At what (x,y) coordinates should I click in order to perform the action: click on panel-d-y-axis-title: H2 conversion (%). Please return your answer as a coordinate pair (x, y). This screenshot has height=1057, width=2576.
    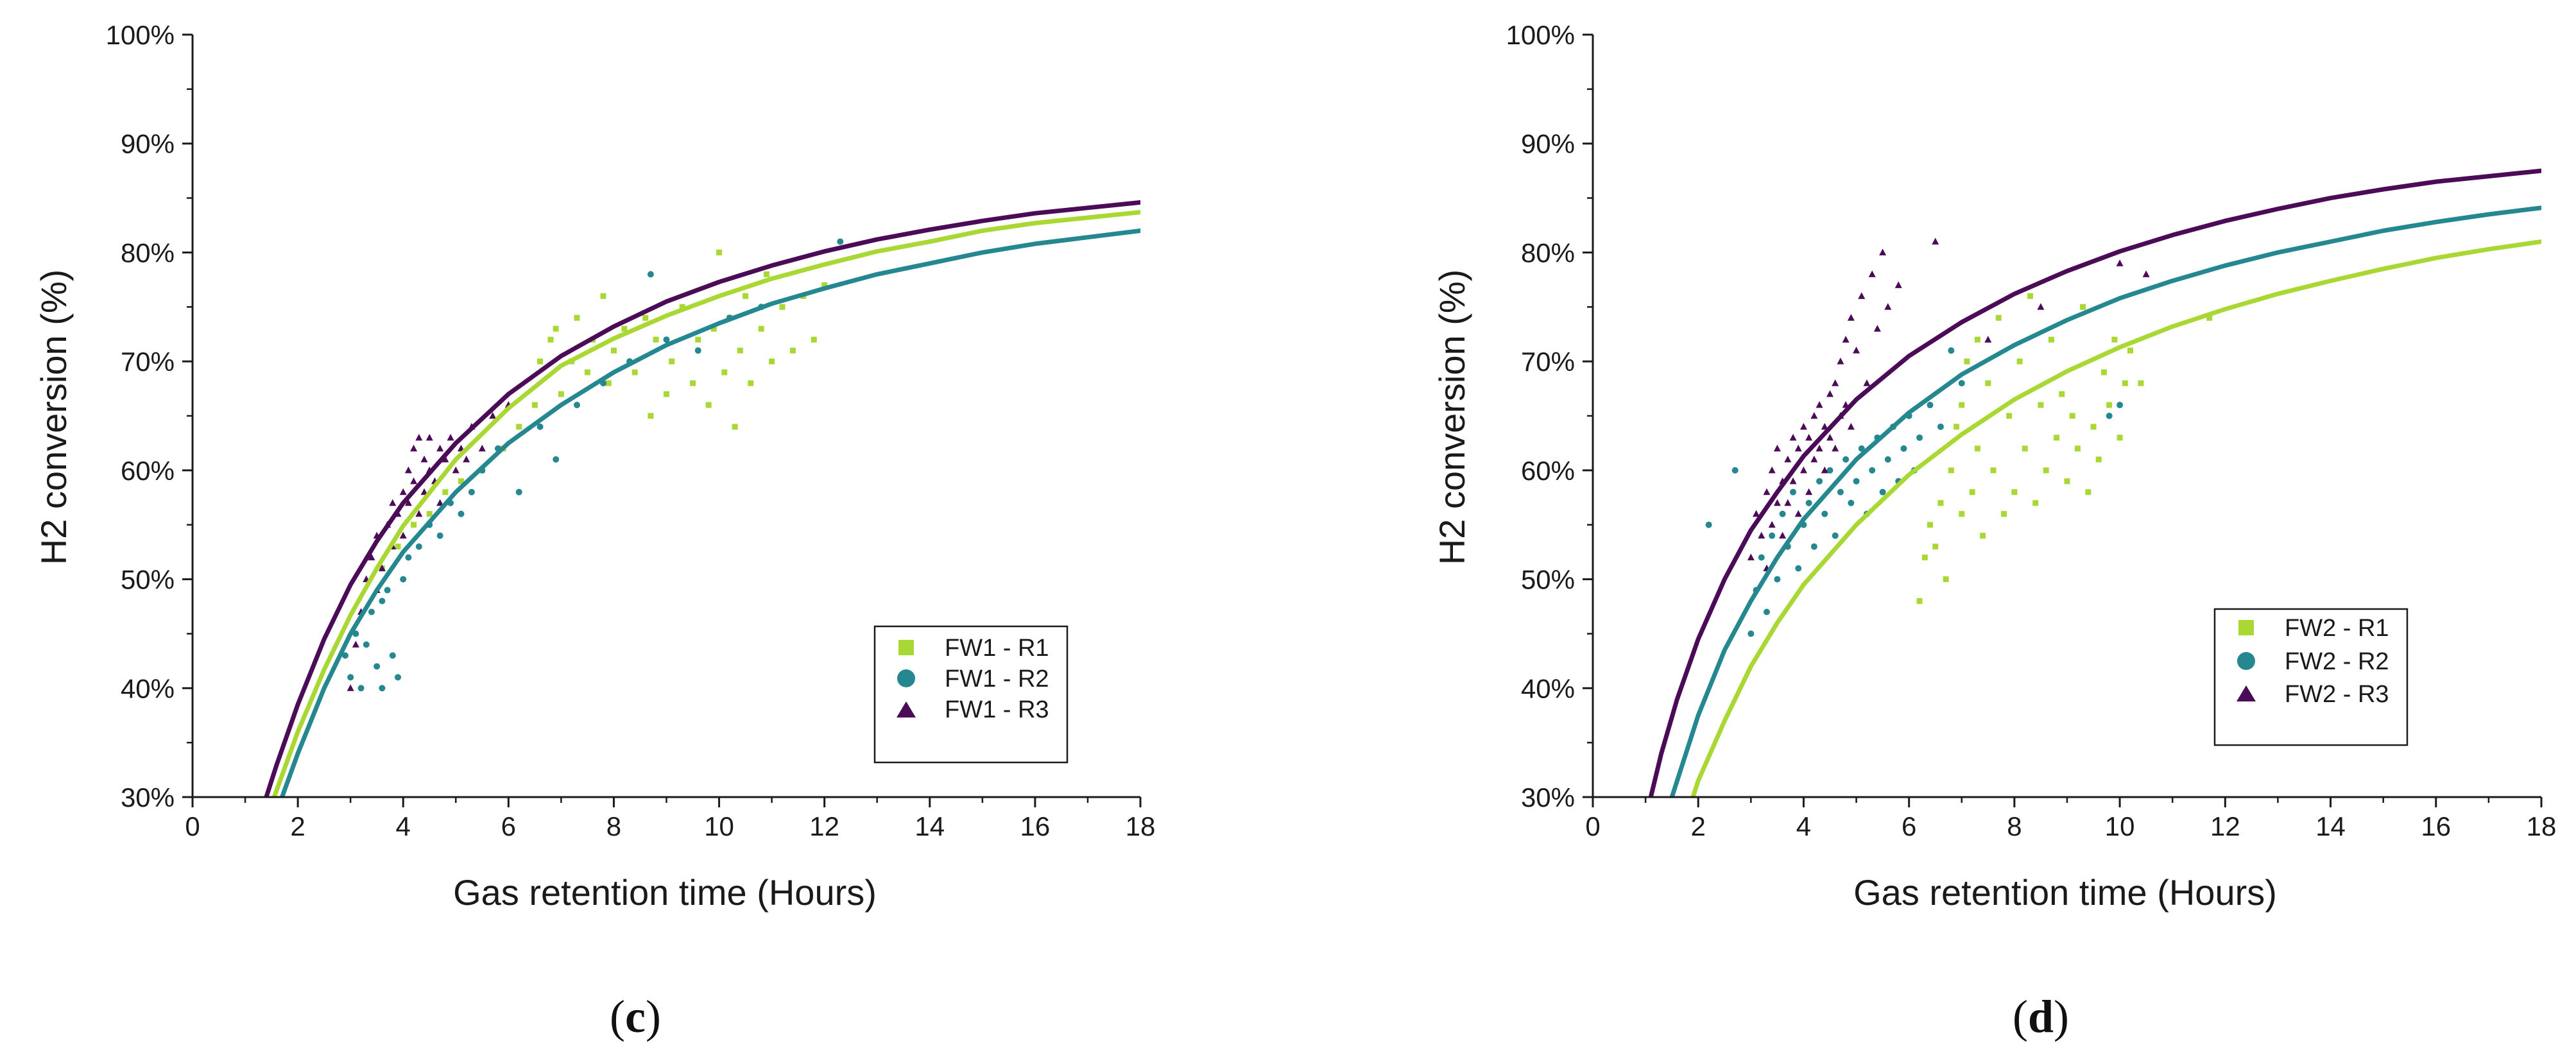
    Looking at the image, I should click on (1452, 417).